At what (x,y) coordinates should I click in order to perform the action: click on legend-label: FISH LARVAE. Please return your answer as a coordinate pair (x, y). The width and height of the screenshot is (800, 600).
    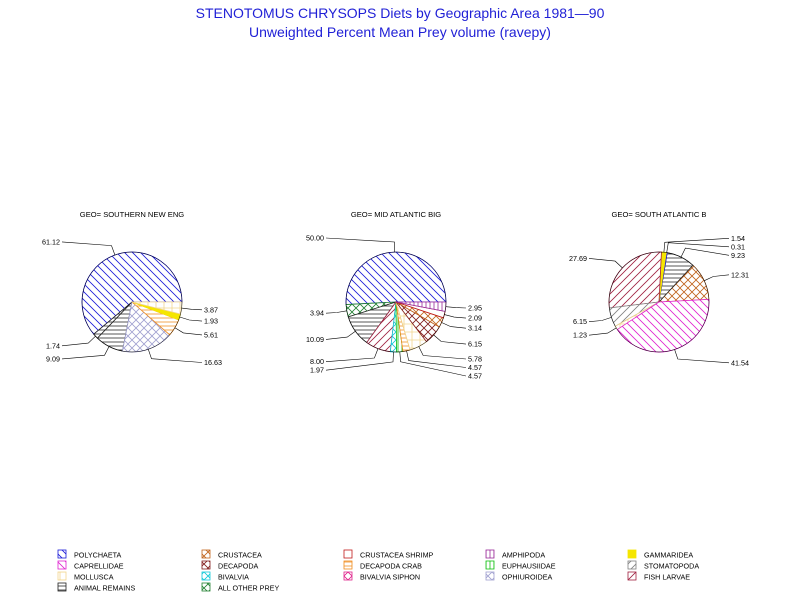
    Looking at the image, I should click on (667, 577).